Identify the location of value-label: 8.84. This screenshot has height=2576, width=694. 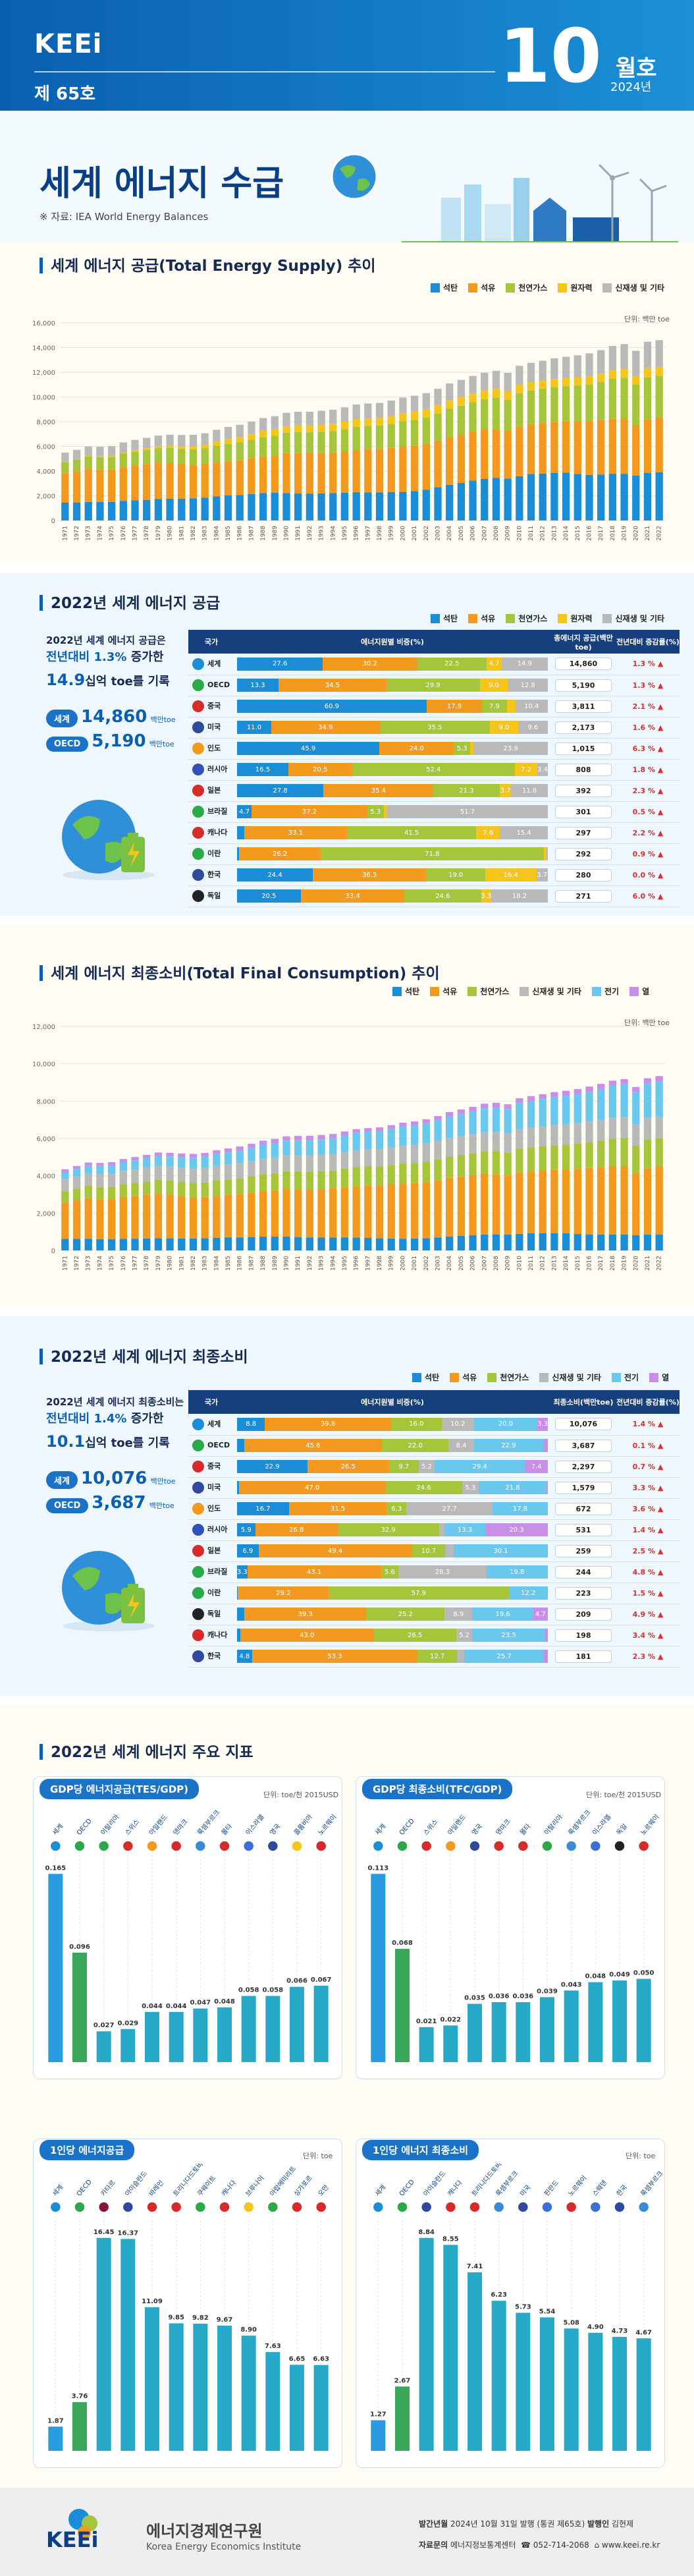
(426, 2232).